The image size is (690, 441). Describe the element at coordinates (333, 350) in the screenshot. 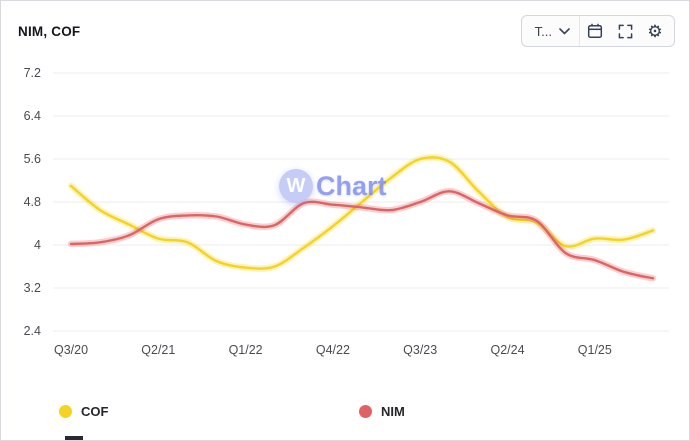

I see `x-axis-tick-label: Q4/22` at that location.